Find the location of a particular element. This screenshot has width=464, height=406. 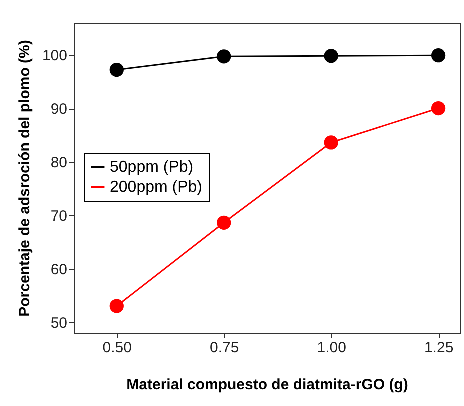

y-tick-label: 90 is located at coordinates (59, 109).